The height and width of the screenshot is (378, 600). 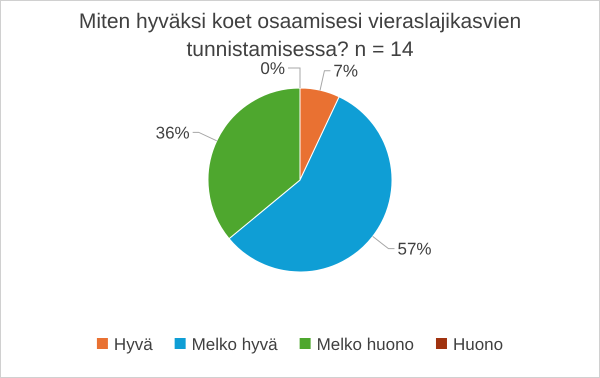 I want to click on legend-label: Huono, so click(x=478, y=344).